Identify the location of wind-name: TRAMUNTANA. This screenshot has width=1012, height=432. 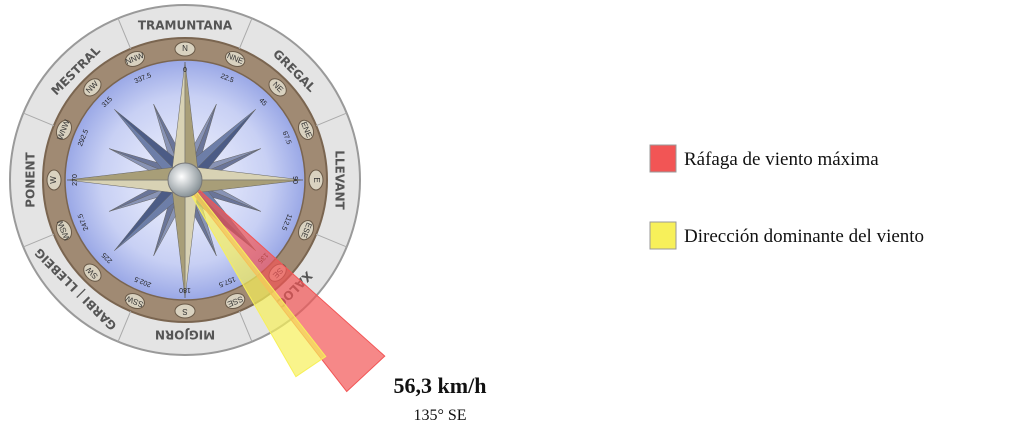
(185, 26).